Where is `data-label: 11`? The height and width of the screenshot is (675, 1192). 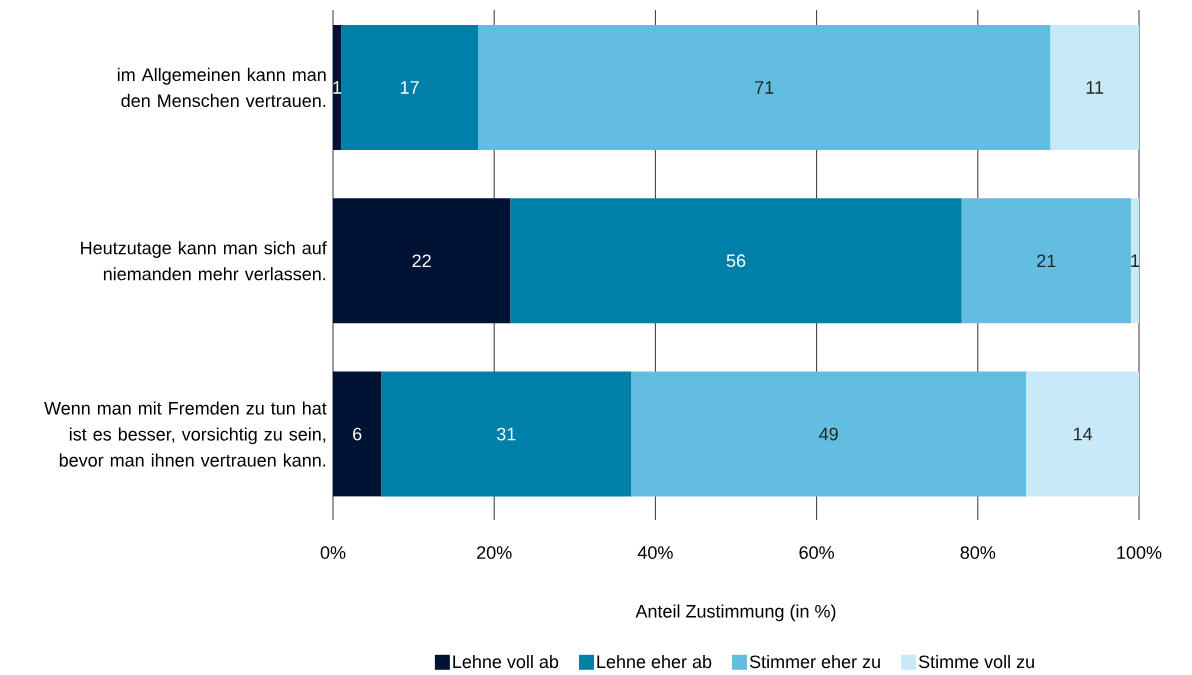
data-label: 11 is located at coordinates (1095, 87).